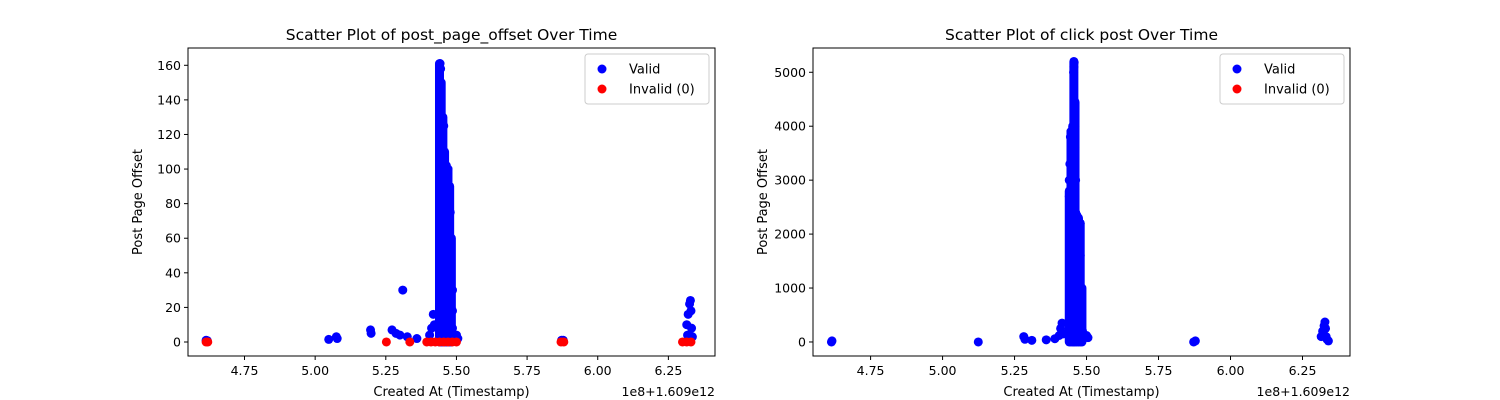  What do you see at coordinates (1237, 69) in the screenshot?
I see `chart-2-legend-marker-valid` at bounding box center [1237, 69].